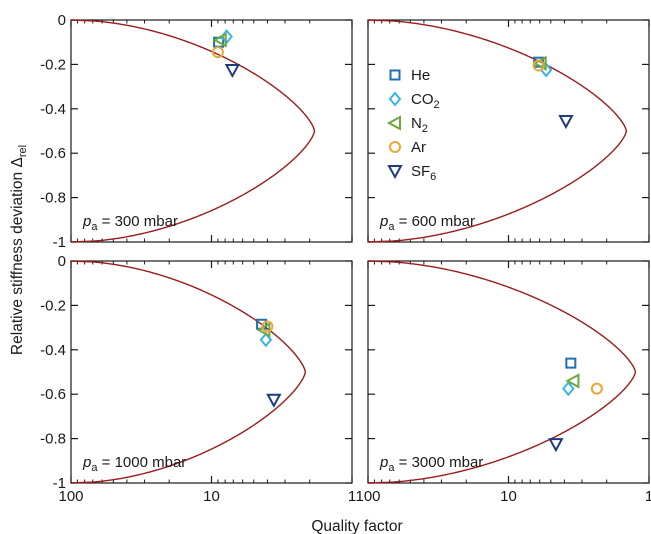  Describe the element at coordinates (395, 147) in the screenshot. I see `legend-marker-ar` at that location.